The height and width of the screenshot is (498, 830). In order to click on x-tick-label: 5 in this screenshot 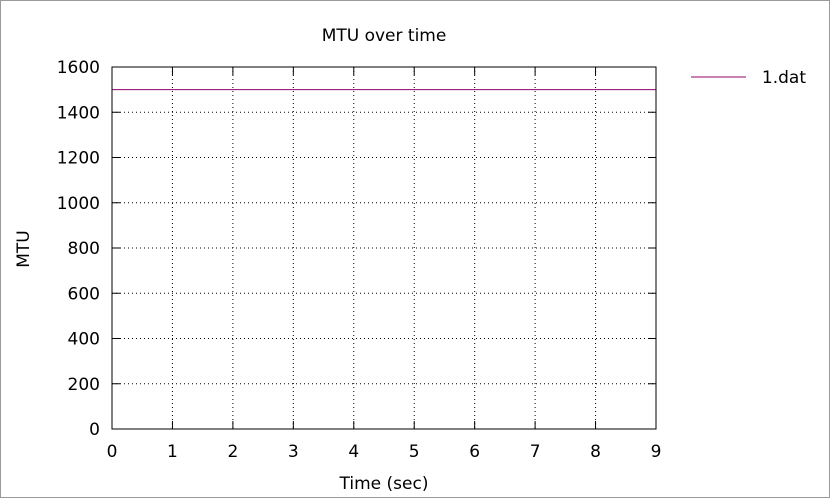, I will do `click(414, 452)`.